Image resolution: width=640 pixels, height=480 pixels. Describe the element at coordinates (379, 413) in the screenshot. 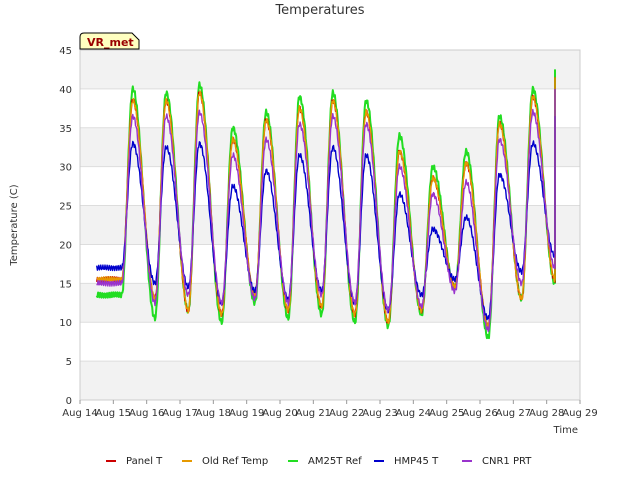

I see `x-tick-label: Aug 23` at that location.